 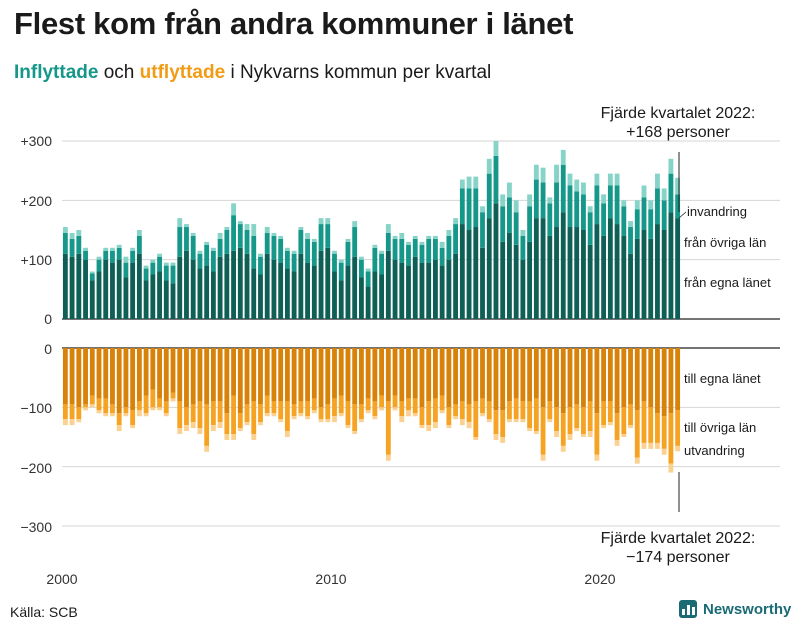 What do you see at coordinates (717, 211) in the screenshot?
I see `label-in-immig: invandring` at bounding box center [717, 211].